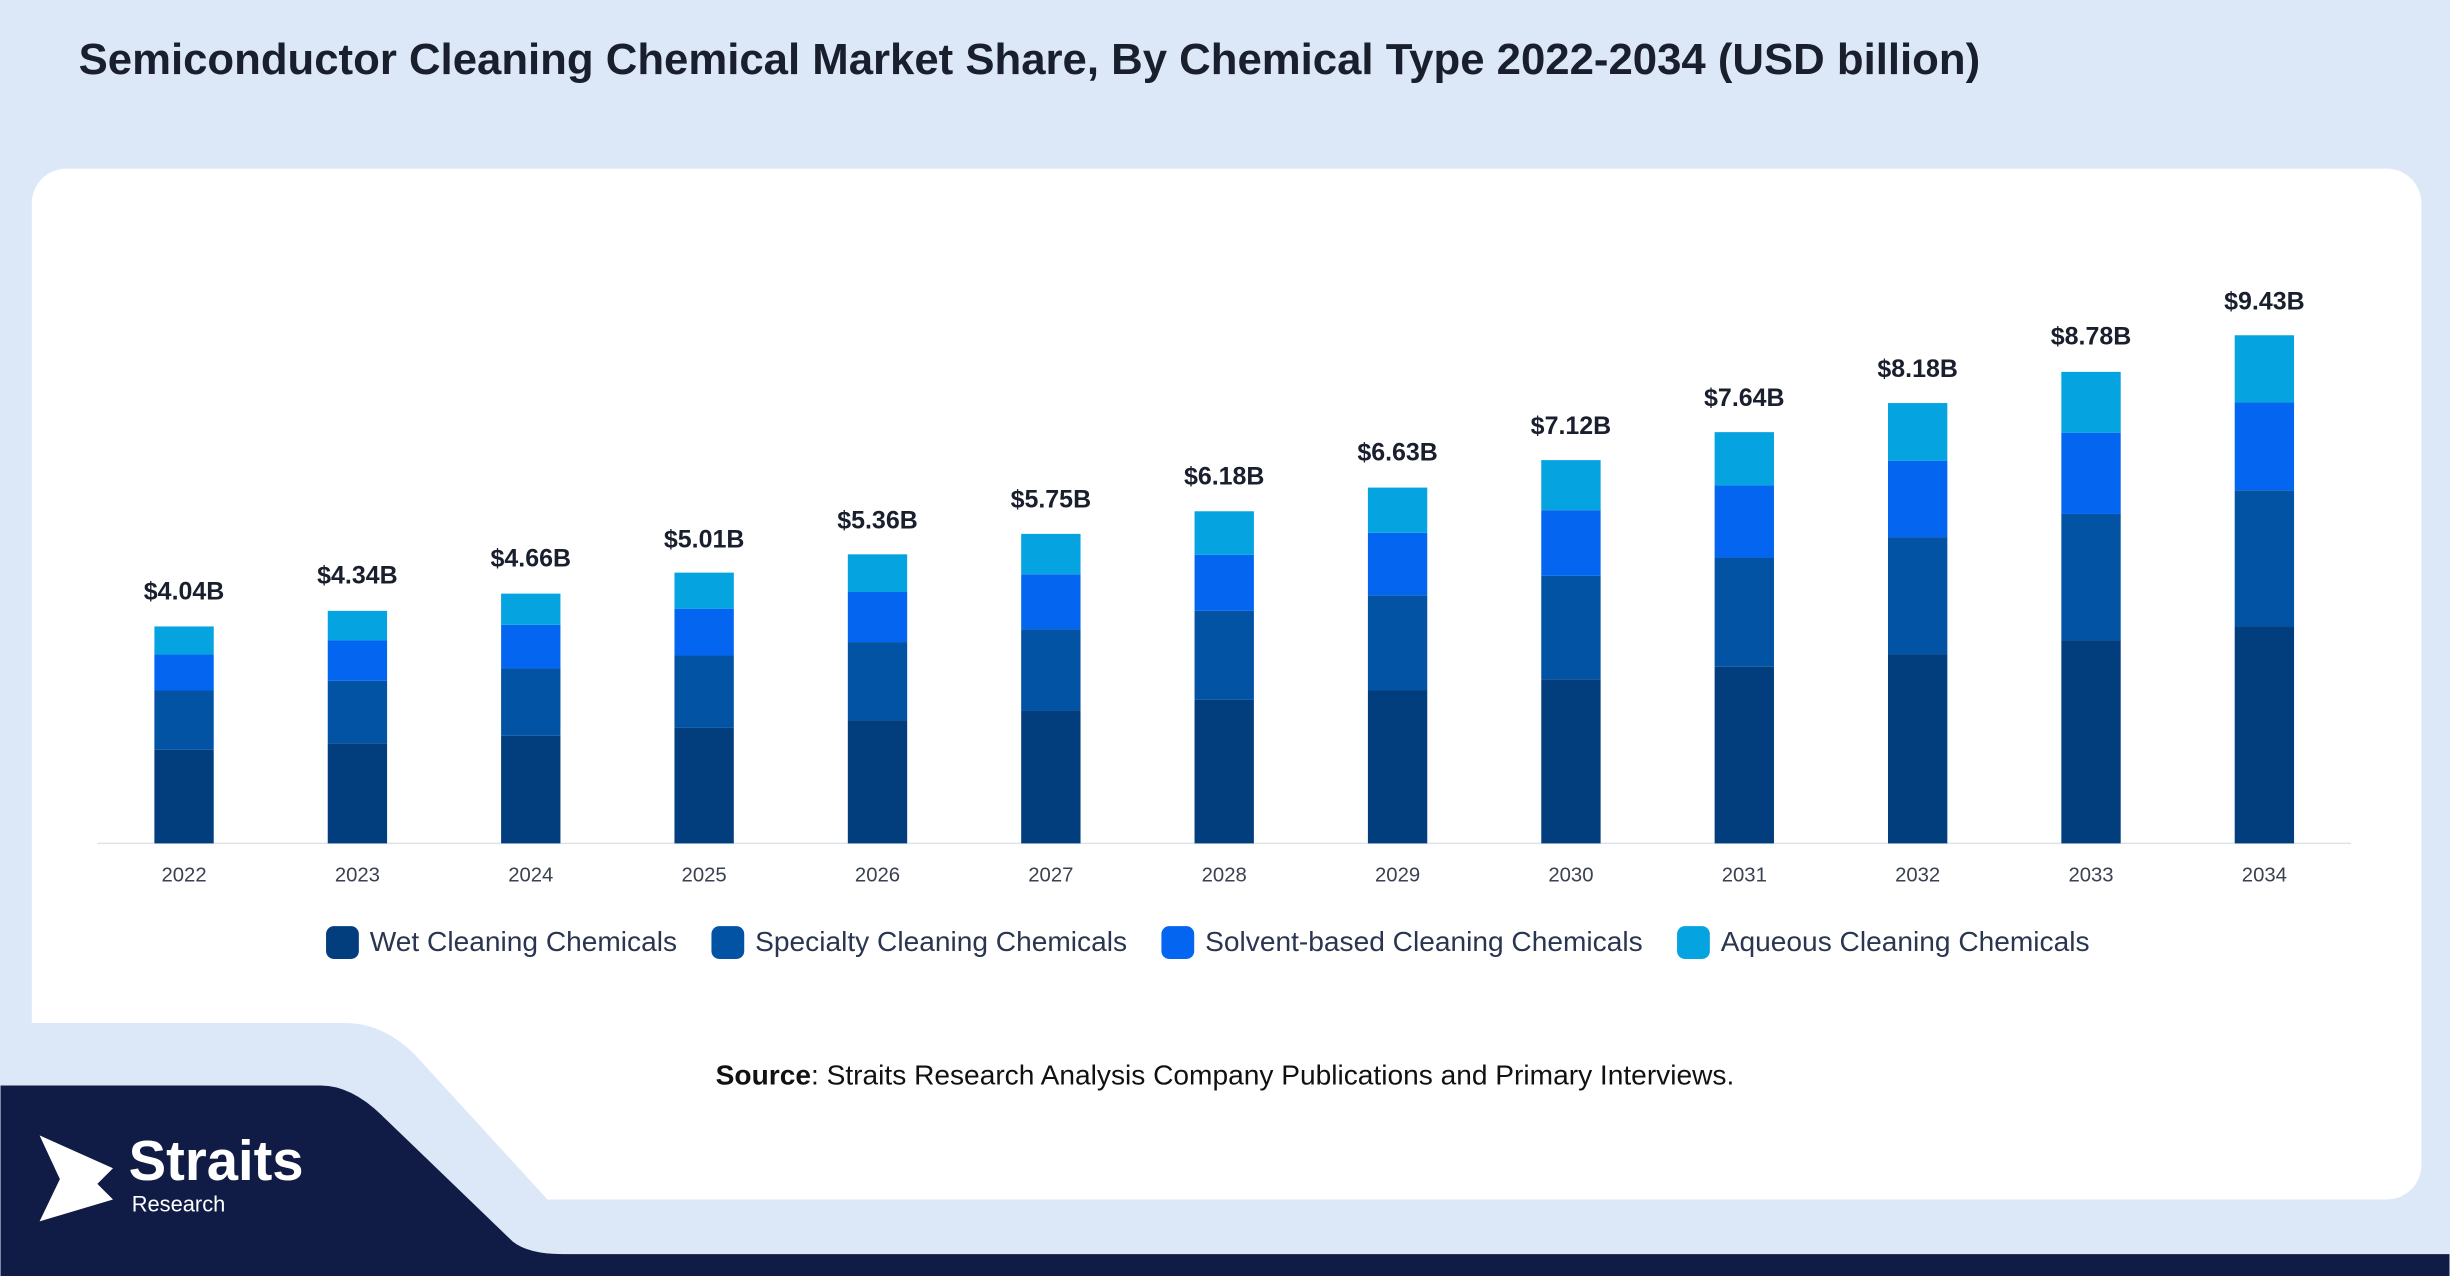 Image resolution: width=2450 pixels, height=1276 pixels. What do you see at coordinates (184, 592) in the screenshot?
I see `total-label: $4.04B` at bounding box center [184, 592].